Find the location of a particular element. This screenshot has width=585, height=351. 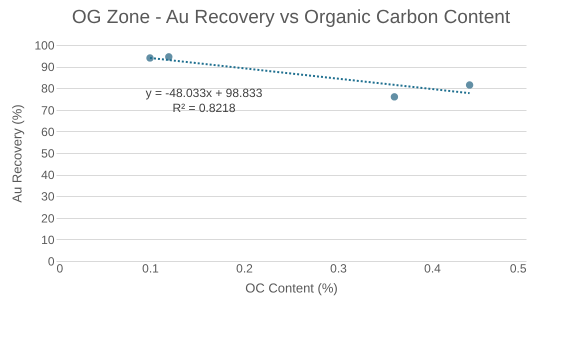

x-tick-label: 0.3 is located at coordinates (339, 269).